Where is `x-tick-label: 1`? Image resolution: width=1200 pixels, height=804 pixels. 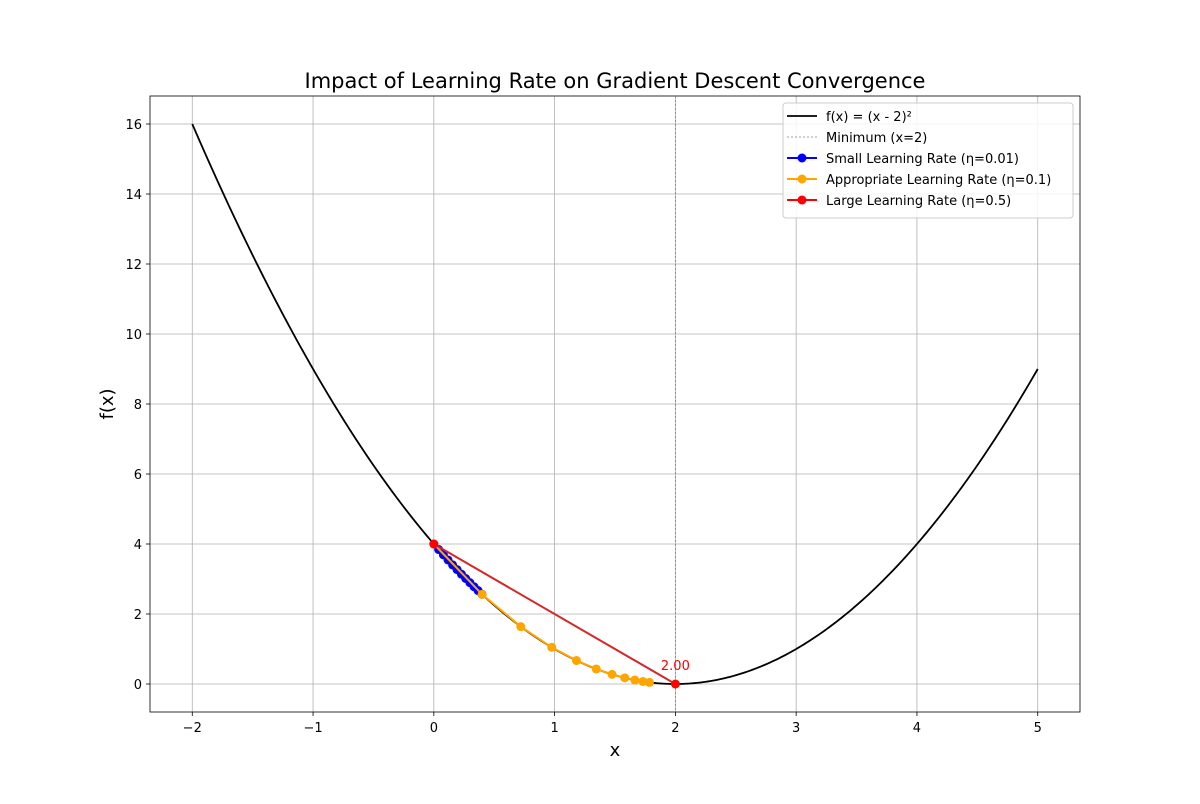 x-tick-label: 1 is located at coordinates (554, 728).